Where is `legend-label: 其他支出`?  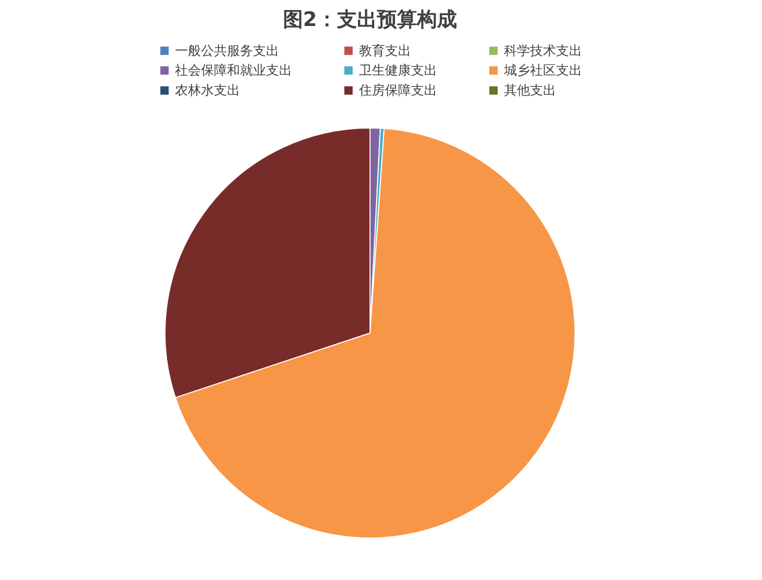
legend-label: 其他支出 is located at coordinates (530, 91).